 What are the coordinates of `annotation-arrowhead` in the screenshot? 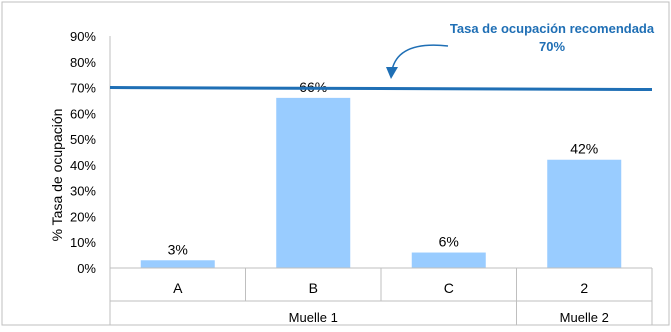 It's located at (392, 73).